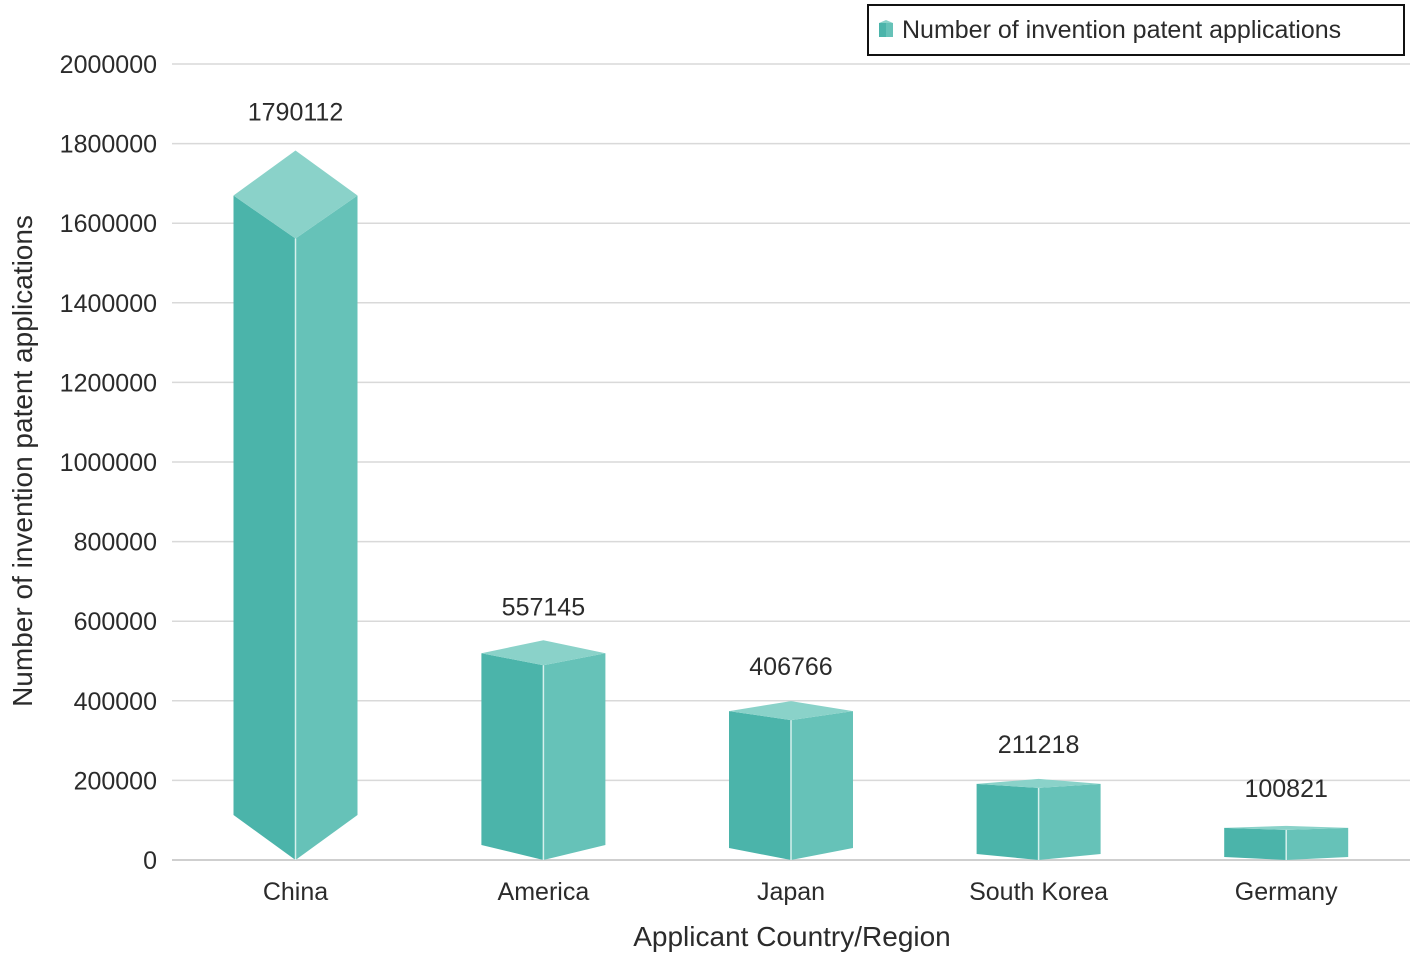  I want to click on y-axis-title: Number of invention patent applications, so click(22, 461).